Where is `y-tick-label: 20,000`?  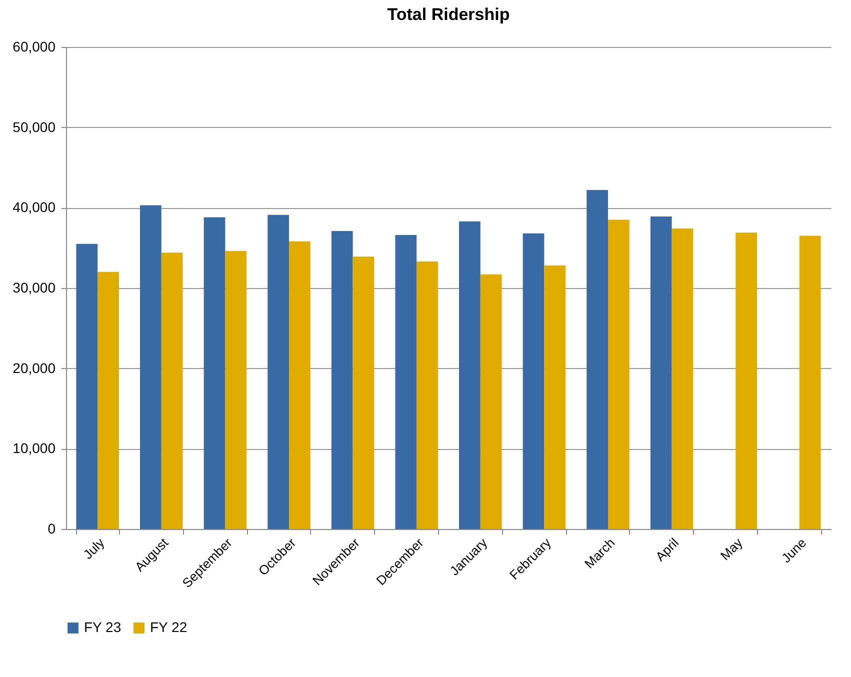
y-tick-label: 20,000 is located at coordinates (34, 368).